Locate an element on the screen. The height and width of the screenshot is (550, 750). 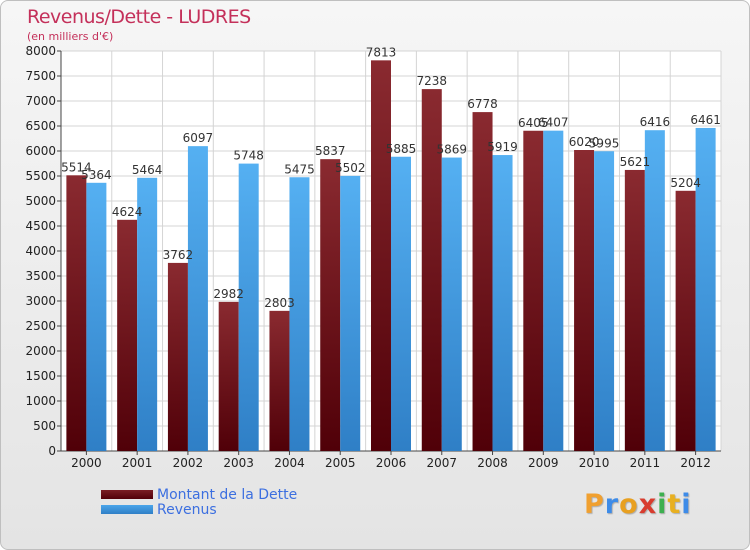
x-tick-label: 2003 is located at coordinates (238, 463).